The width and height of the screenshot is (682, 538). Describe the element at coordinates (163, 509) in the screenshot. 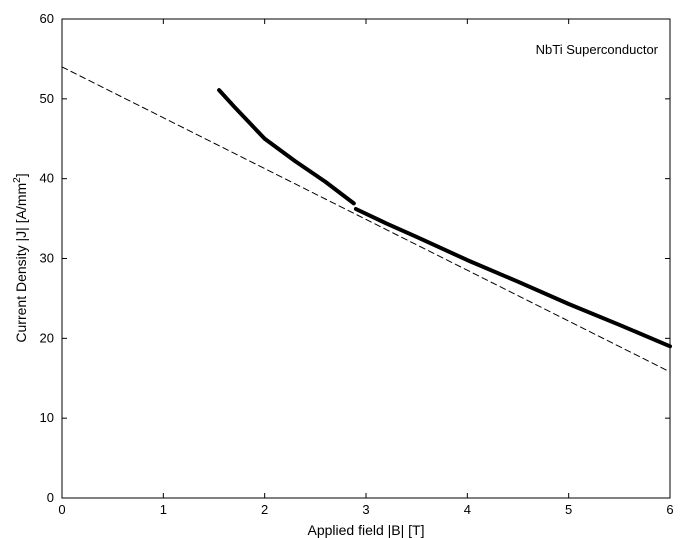

I see `x-tick-label: 1` at that location.